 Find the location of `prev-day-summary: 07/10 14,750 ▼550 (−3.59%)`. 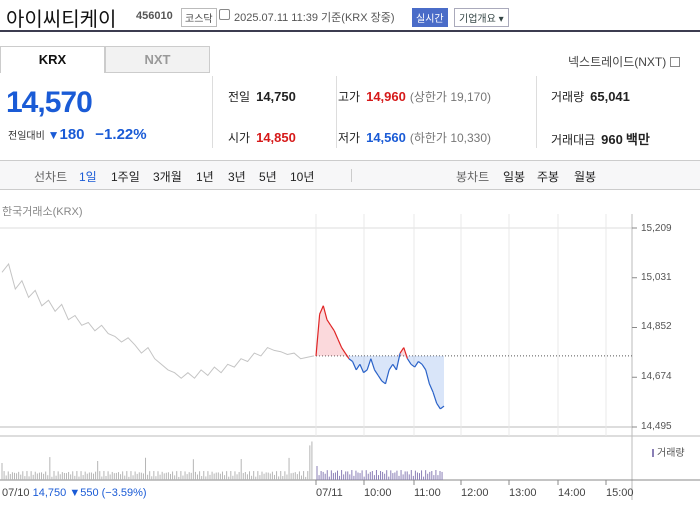

prev-day-summary: 07/10 14,750 ▼550 (−3.59%) is located at coordinates (74, 493).